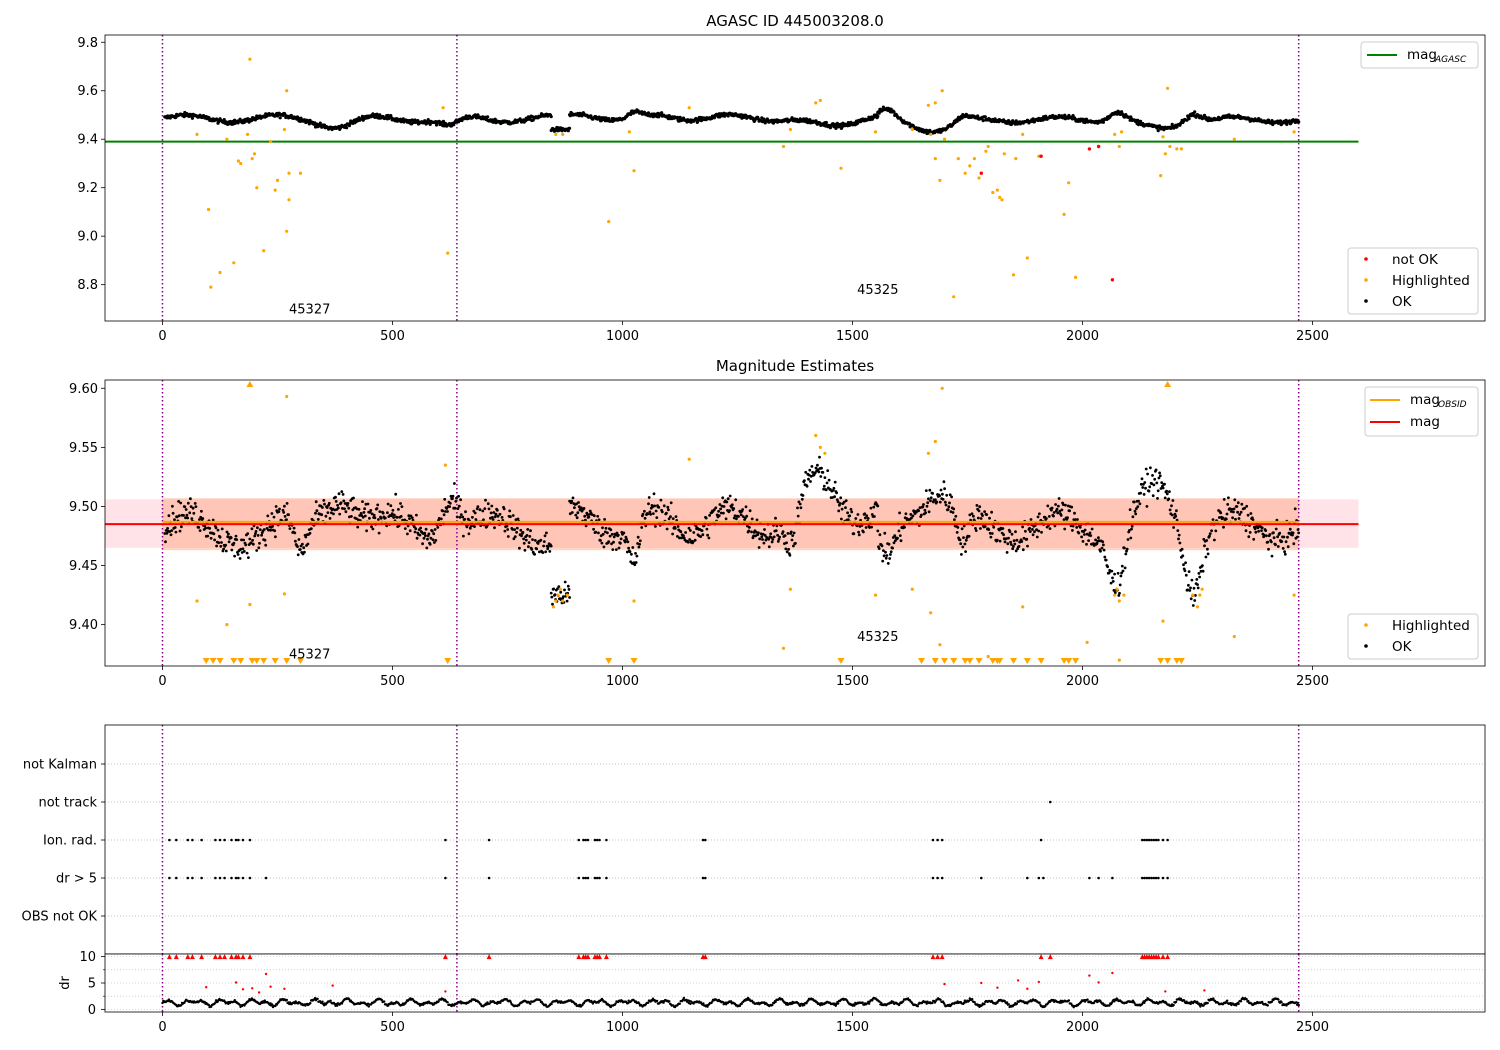 The image size is (1500, 1050). Describe the element at coordinates (1413, 281) in the screenshot. I see `legend-box` at that location.